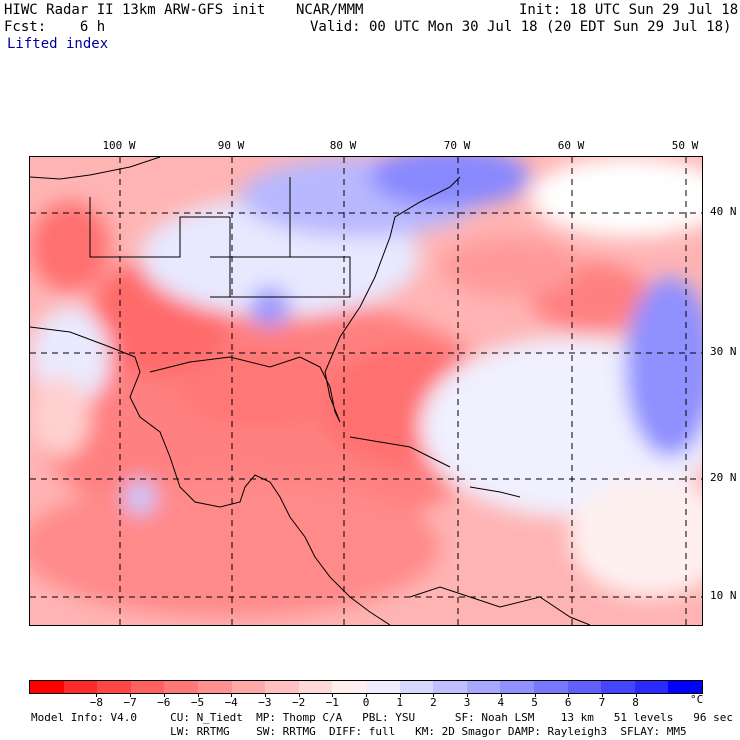 The width and height of the screenshot is (740, 740). What do you see at coordinates (366, 702) in the screenshot?
I see `colorbar-tick-label: 0` at bounding box center [366, 702].